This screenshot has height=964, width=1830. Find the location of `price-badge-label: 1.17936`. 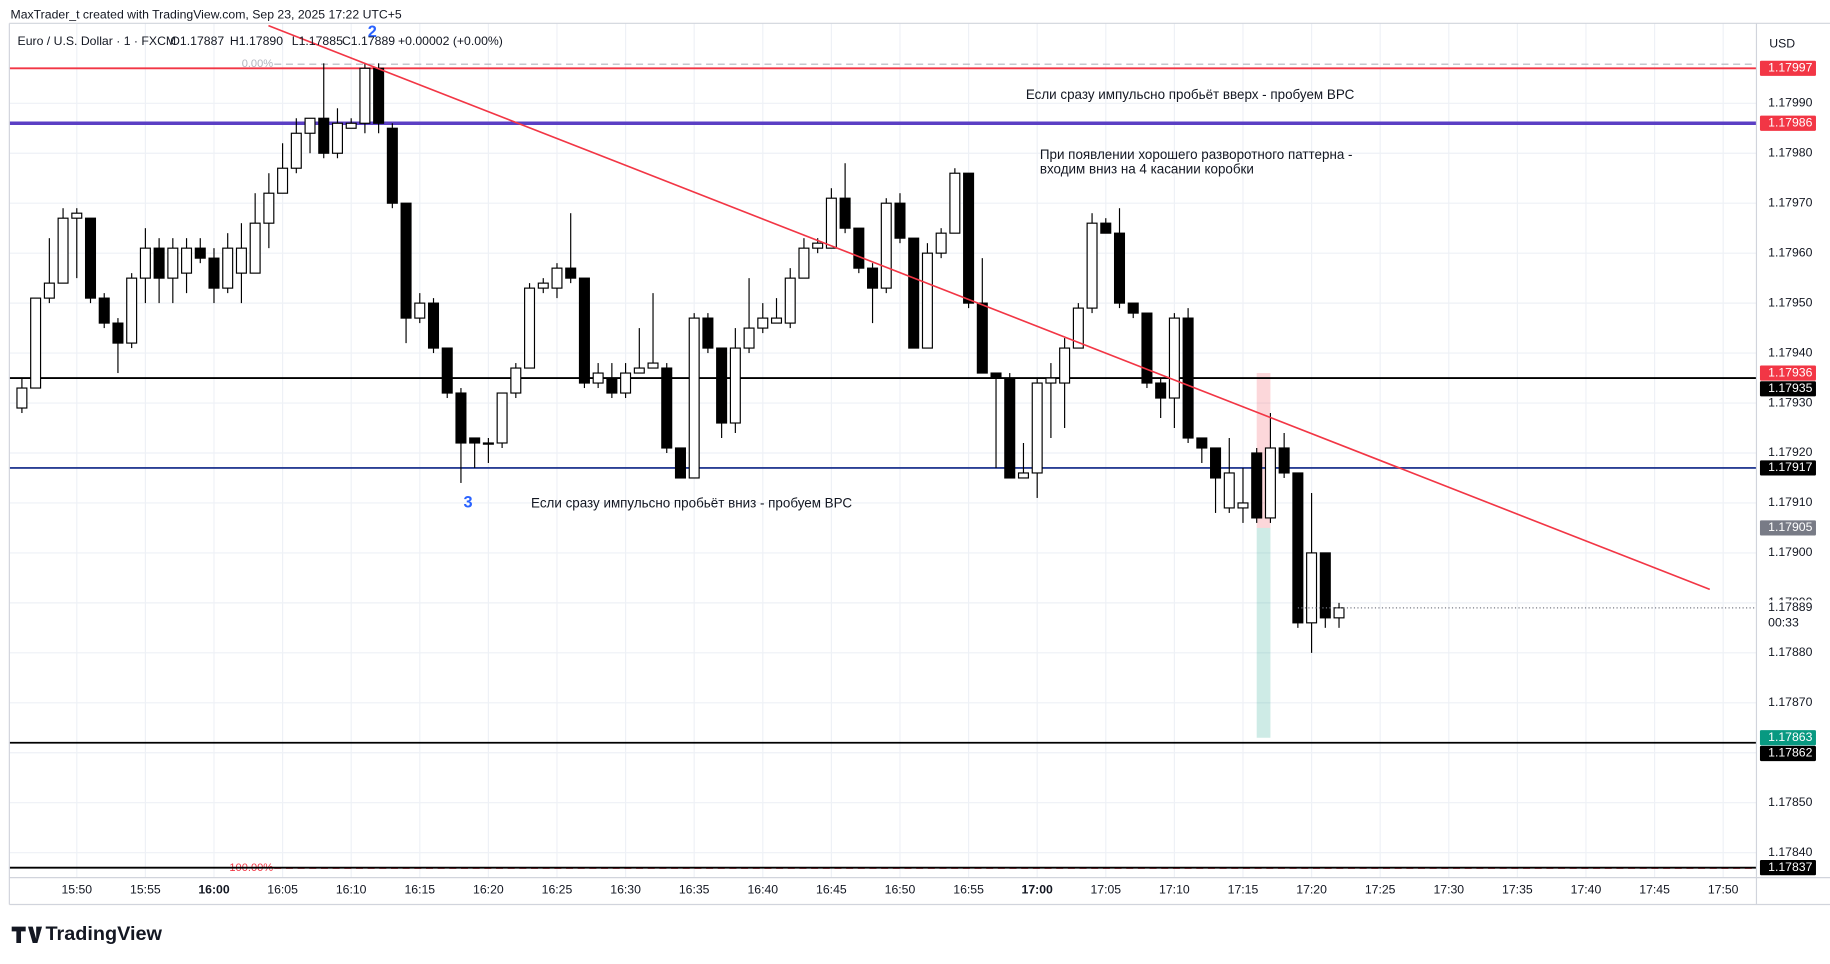

price-badge-label: 1.17936 is located at coordinates (1790, 372).